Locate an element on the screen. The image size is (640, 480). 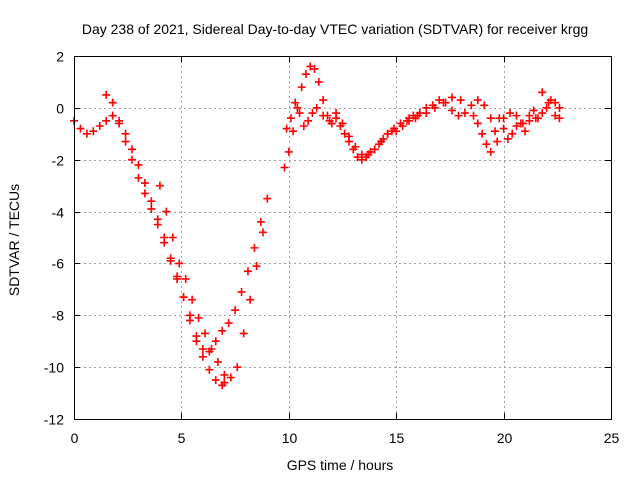
y-tick-label: -8 is located at coordinates (58, 316).